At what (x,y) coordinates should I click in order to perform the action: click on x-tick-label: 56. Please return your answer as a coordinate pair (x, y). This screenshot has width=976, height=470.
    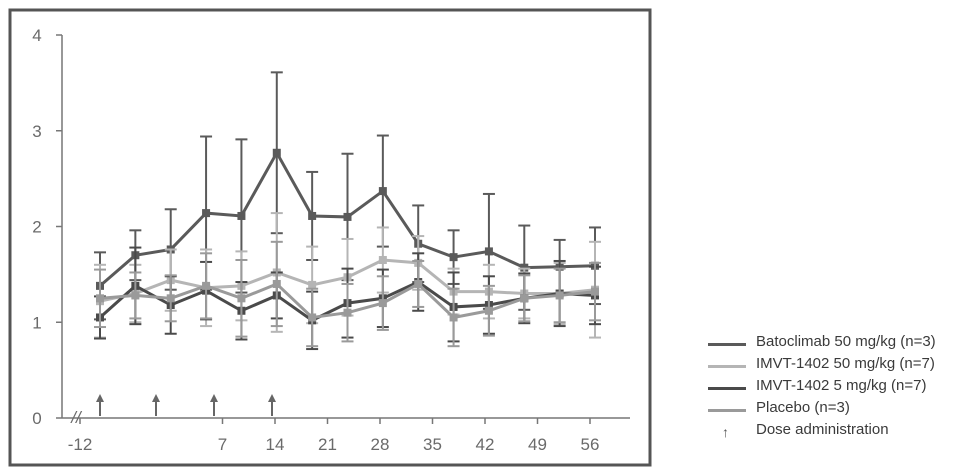
    Looking at the image, I should click on (590, 444).